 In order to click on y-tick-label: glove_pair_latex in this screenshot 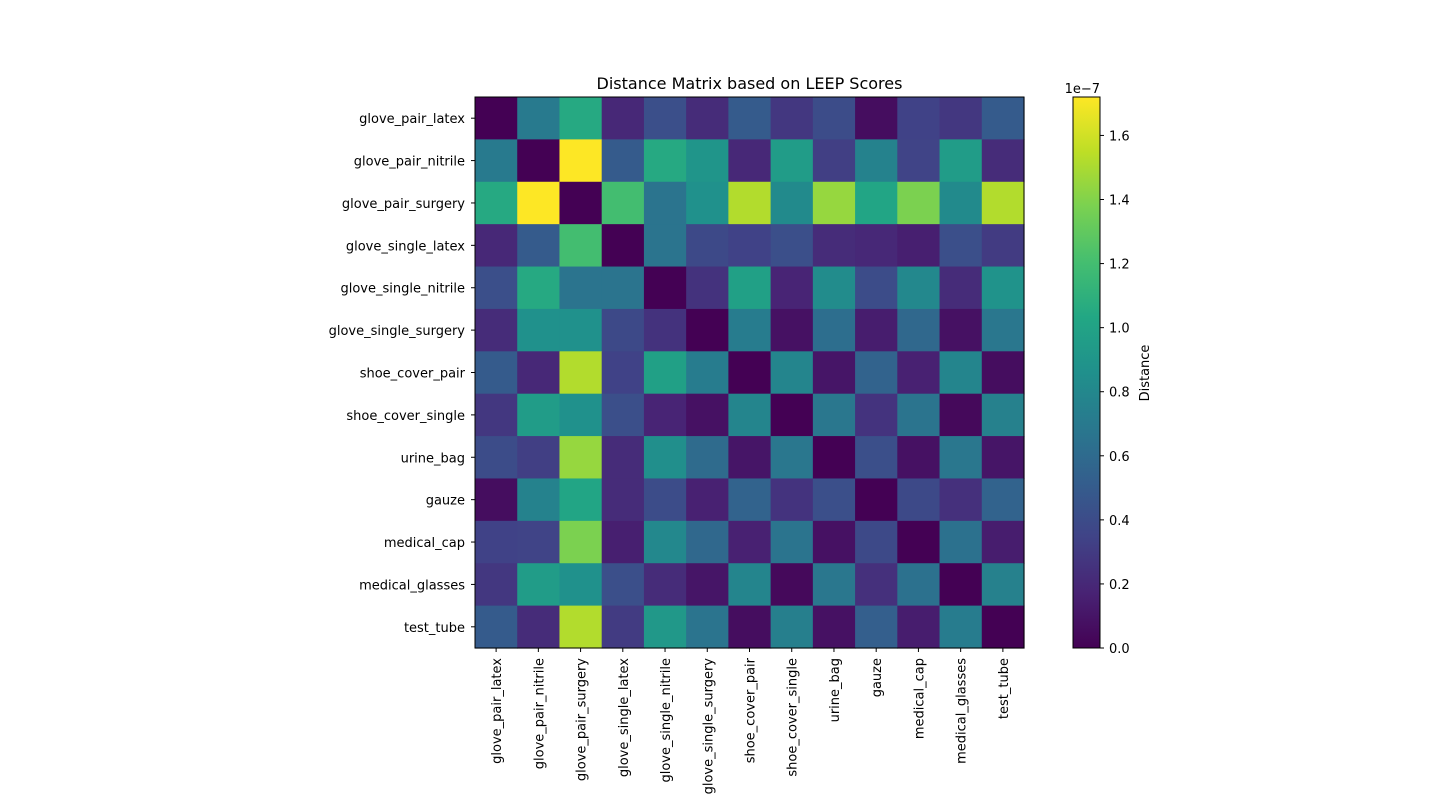, I will do `click(412, 119)`.